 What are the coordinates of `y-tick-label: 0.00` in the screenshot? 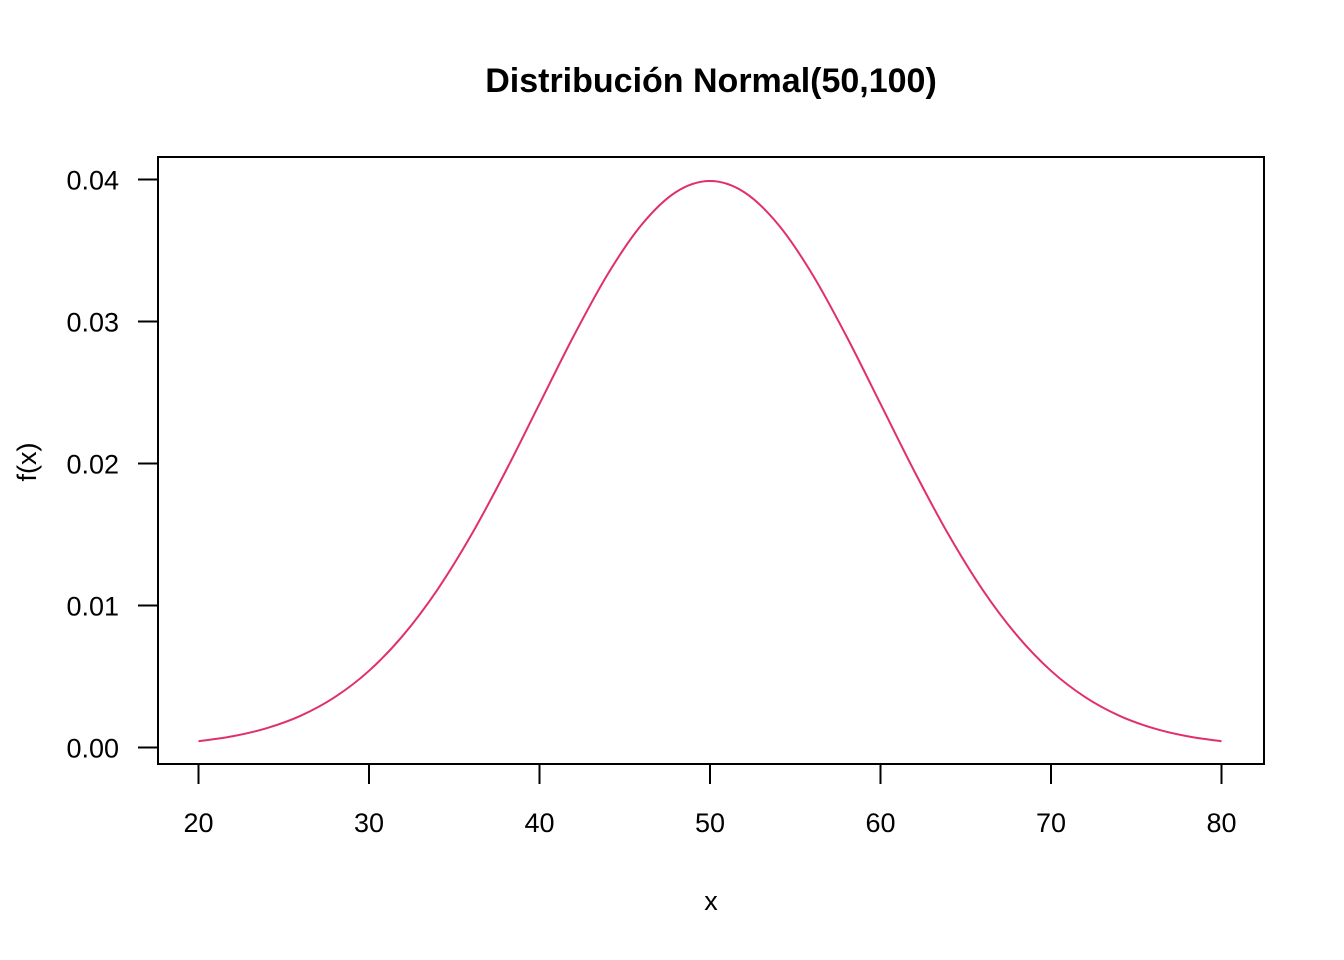 It's located at (92, 749).